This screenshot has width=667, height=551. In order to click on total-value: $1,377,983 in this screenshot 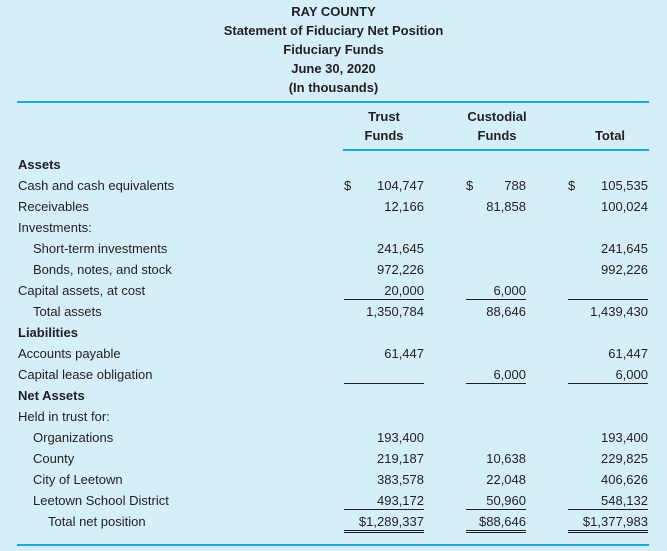, I will do `click(615, 521)`.